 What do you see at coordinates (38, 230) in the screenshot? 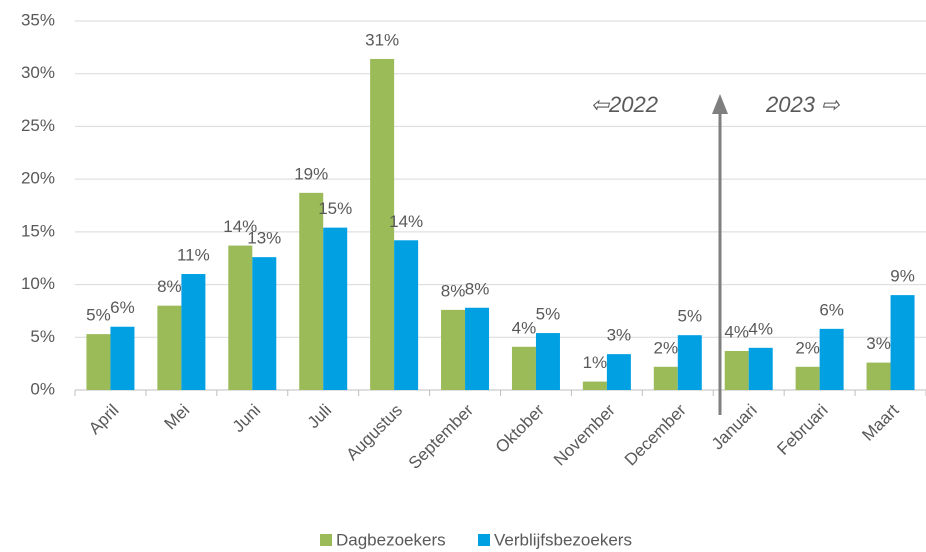
I see `y-tick-label: 15%` at bounding box center [38, 230].